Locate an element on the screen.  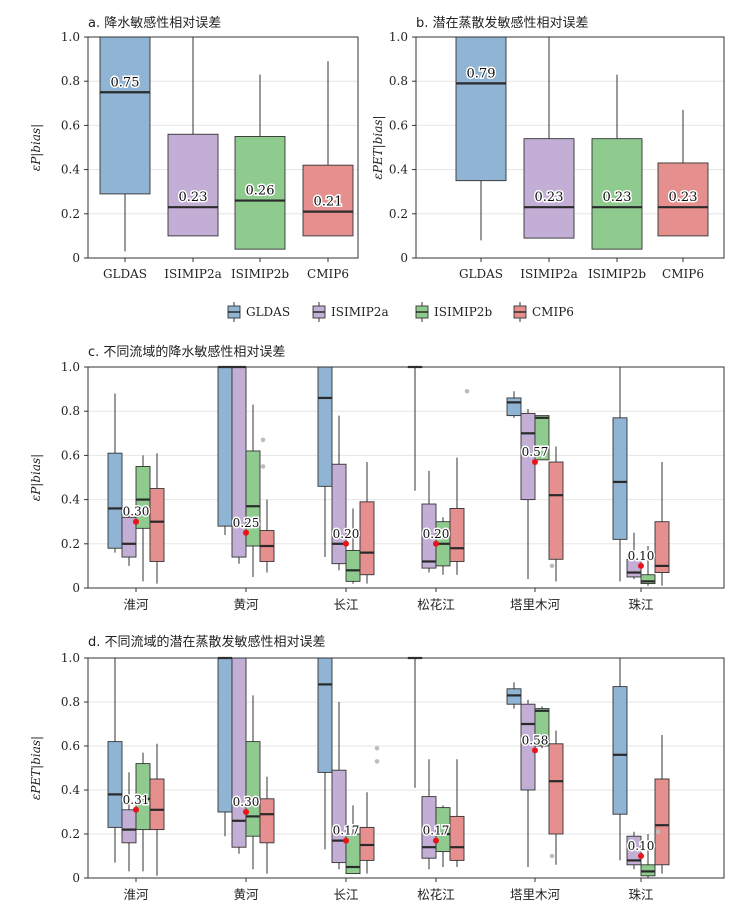
x-tick-label: ISIMIP2b is located at coordinates (617, 274).